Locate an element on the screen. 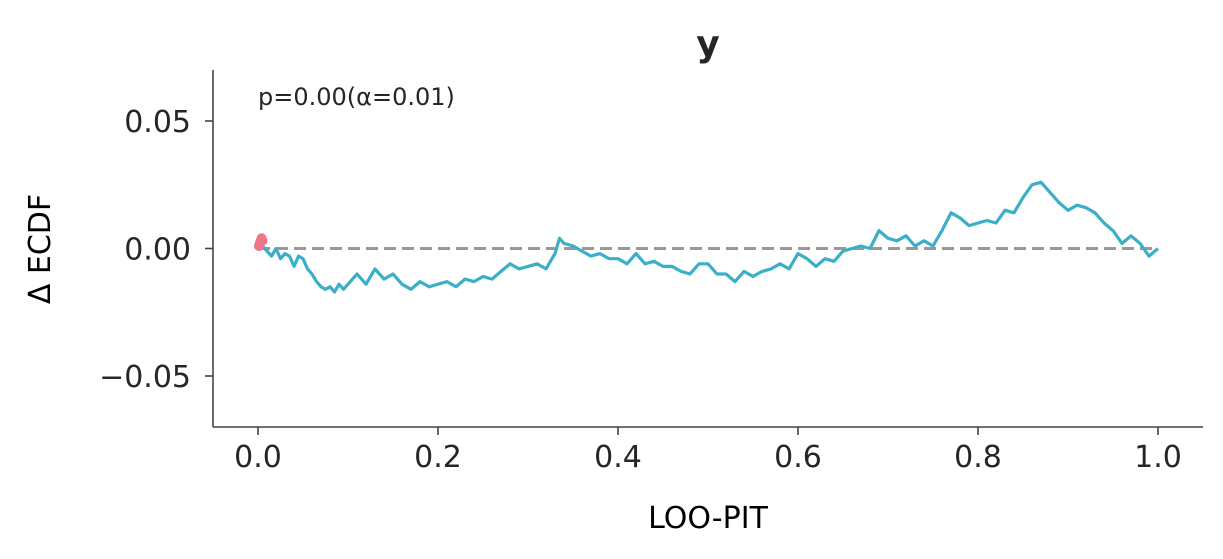  x-tick-label: 1.0 is located at coordinates (1158, 457).